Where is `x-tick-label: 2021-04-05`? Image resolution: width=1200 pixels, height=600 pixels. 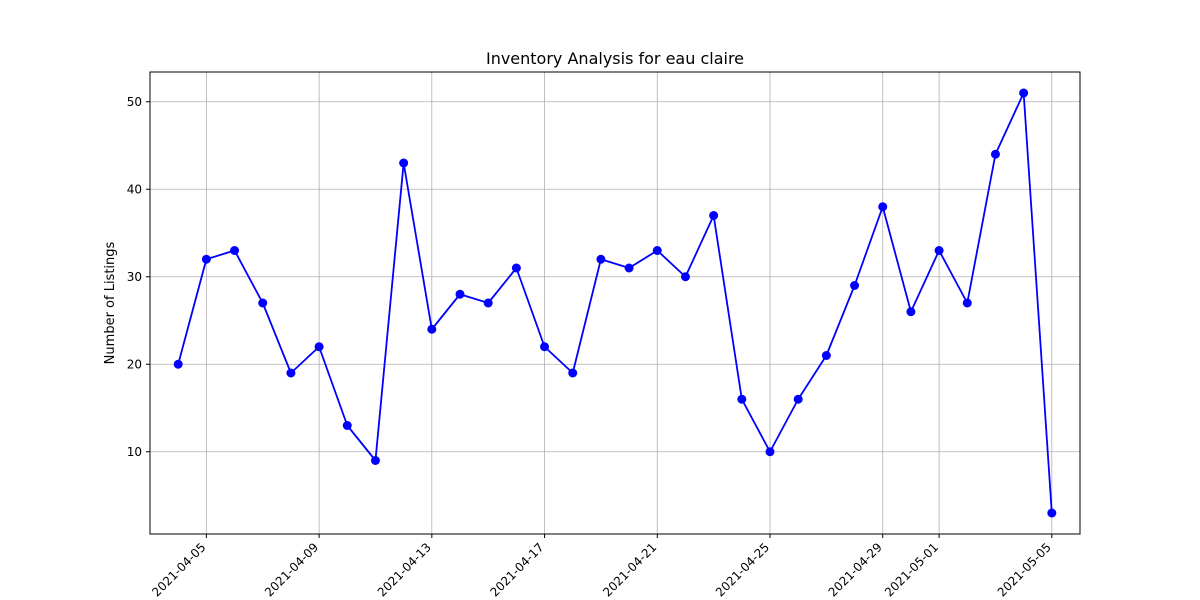 x-tick-label: 2021-04-05 is located at coordinates (178, 569).